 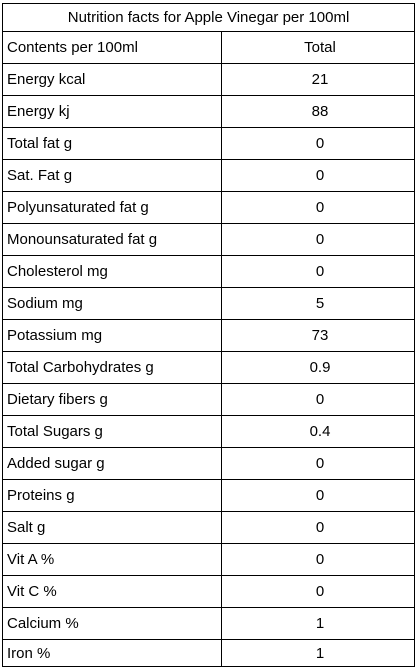 I want to click on nutrient-label: Vit A %, so click(x=112, y=559).